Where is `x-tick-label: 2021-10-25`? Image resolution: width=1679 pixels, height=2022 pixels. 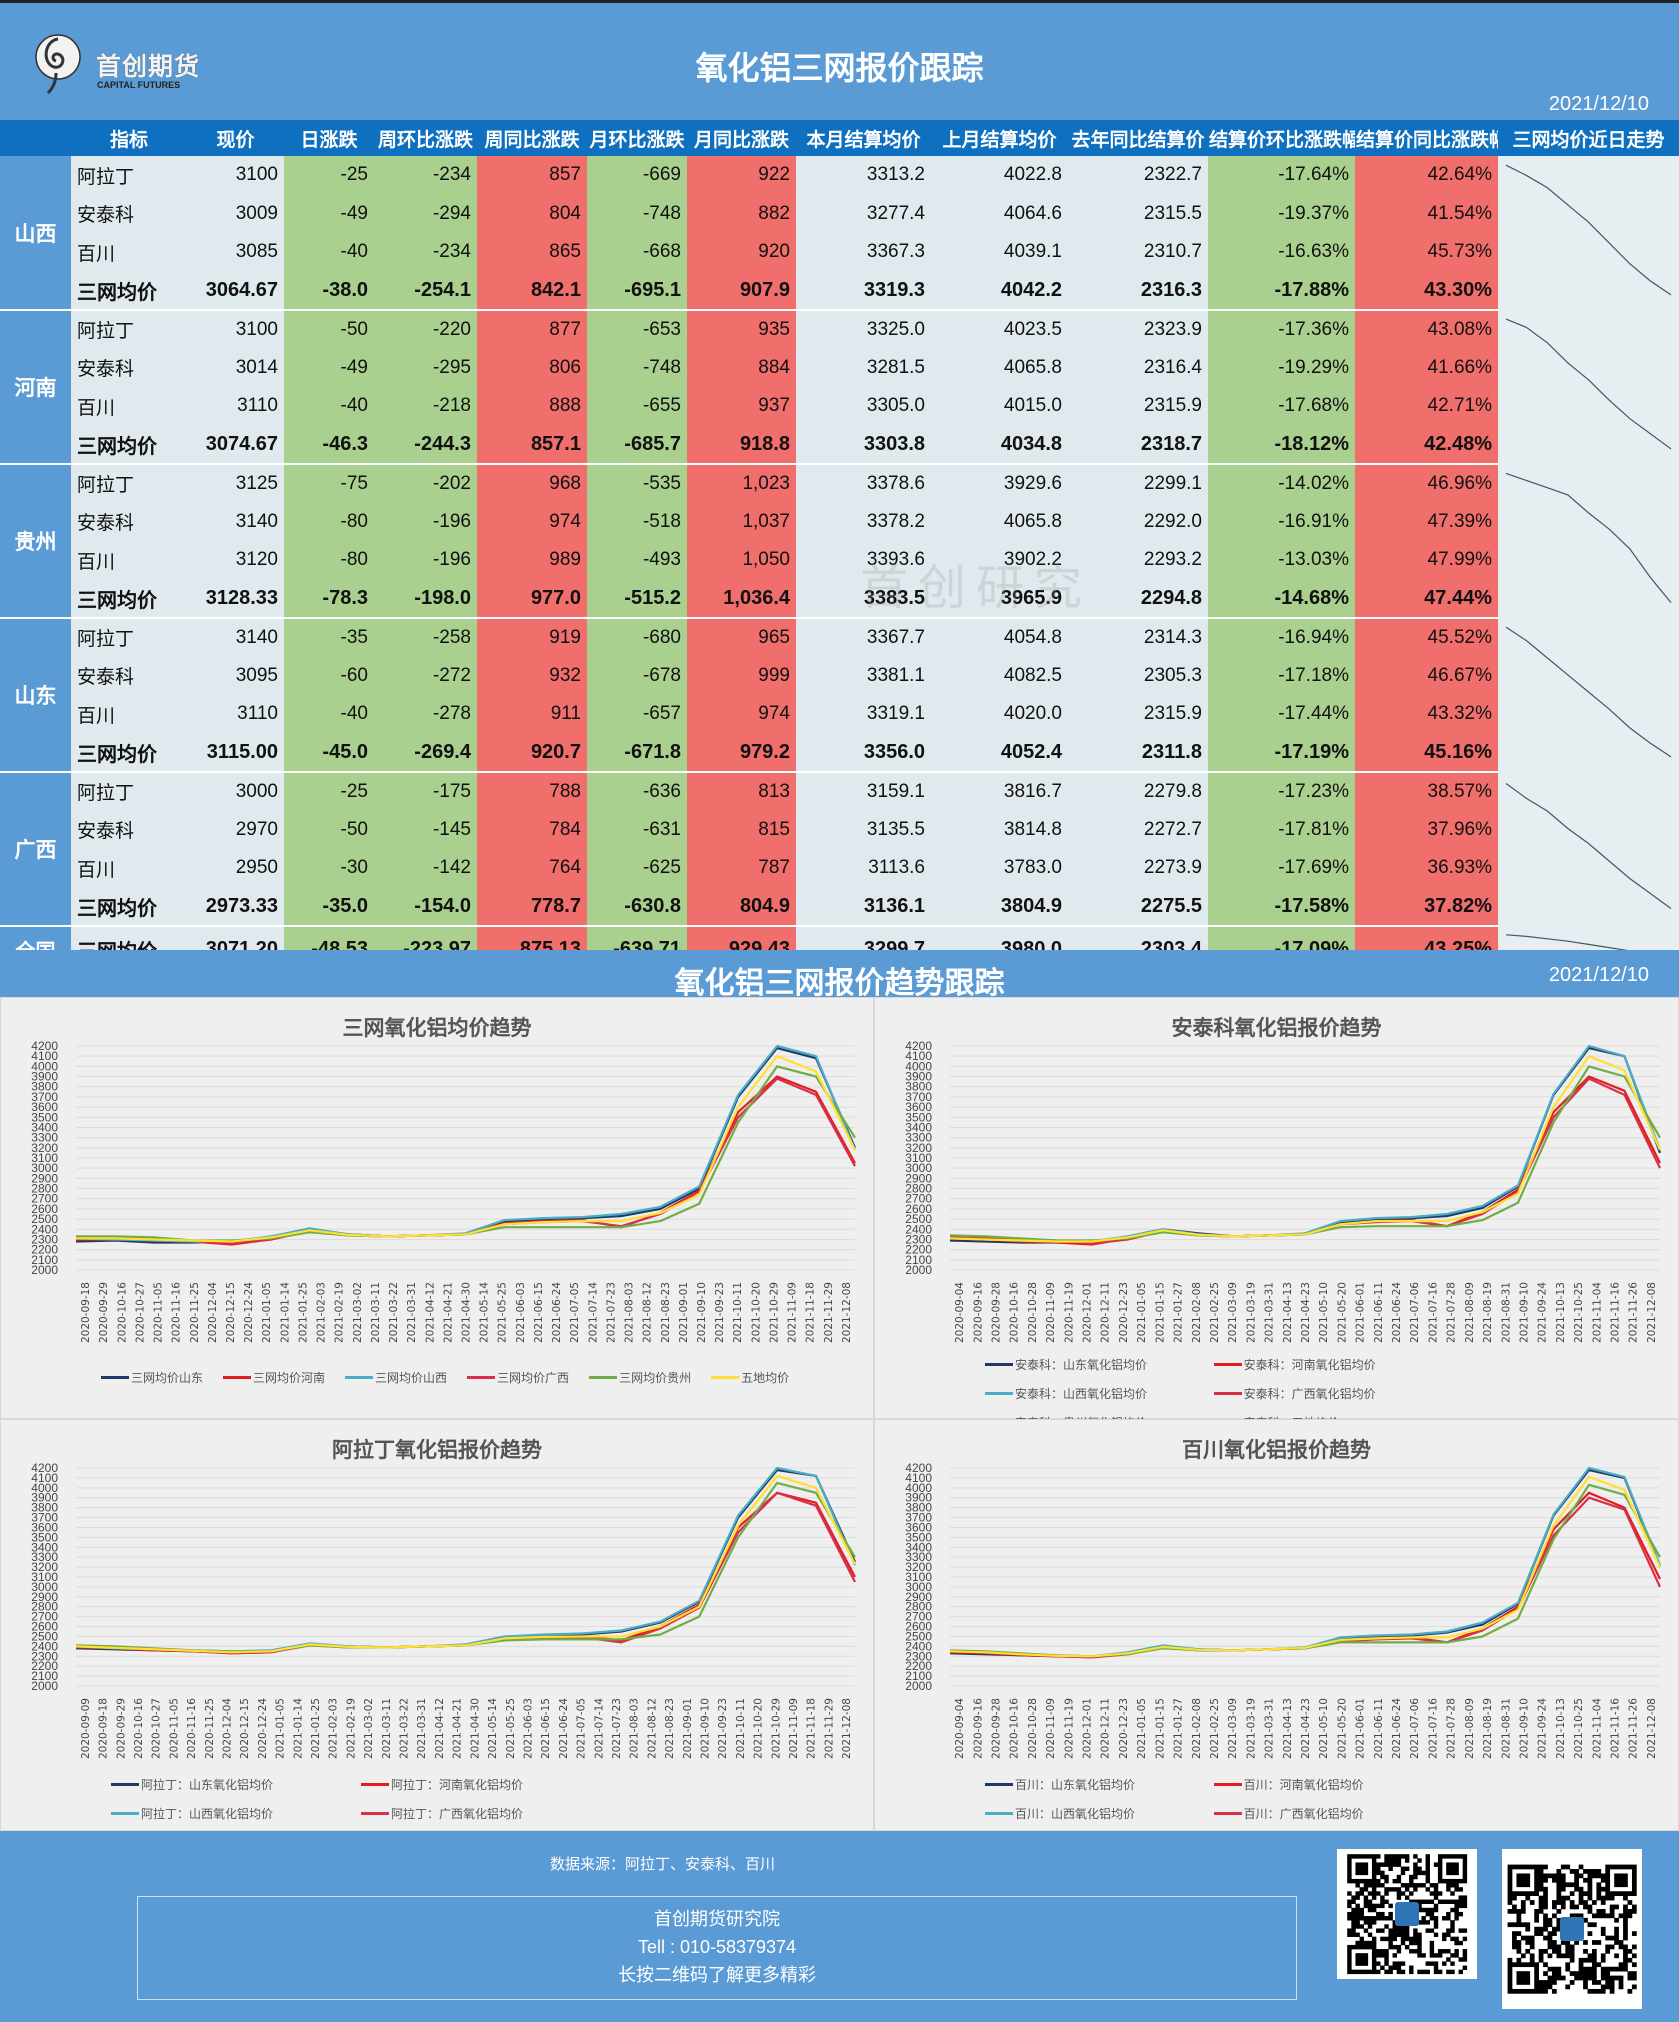
x-tick-label: 2021-10-25 is located at coordinates (1579, 1728).